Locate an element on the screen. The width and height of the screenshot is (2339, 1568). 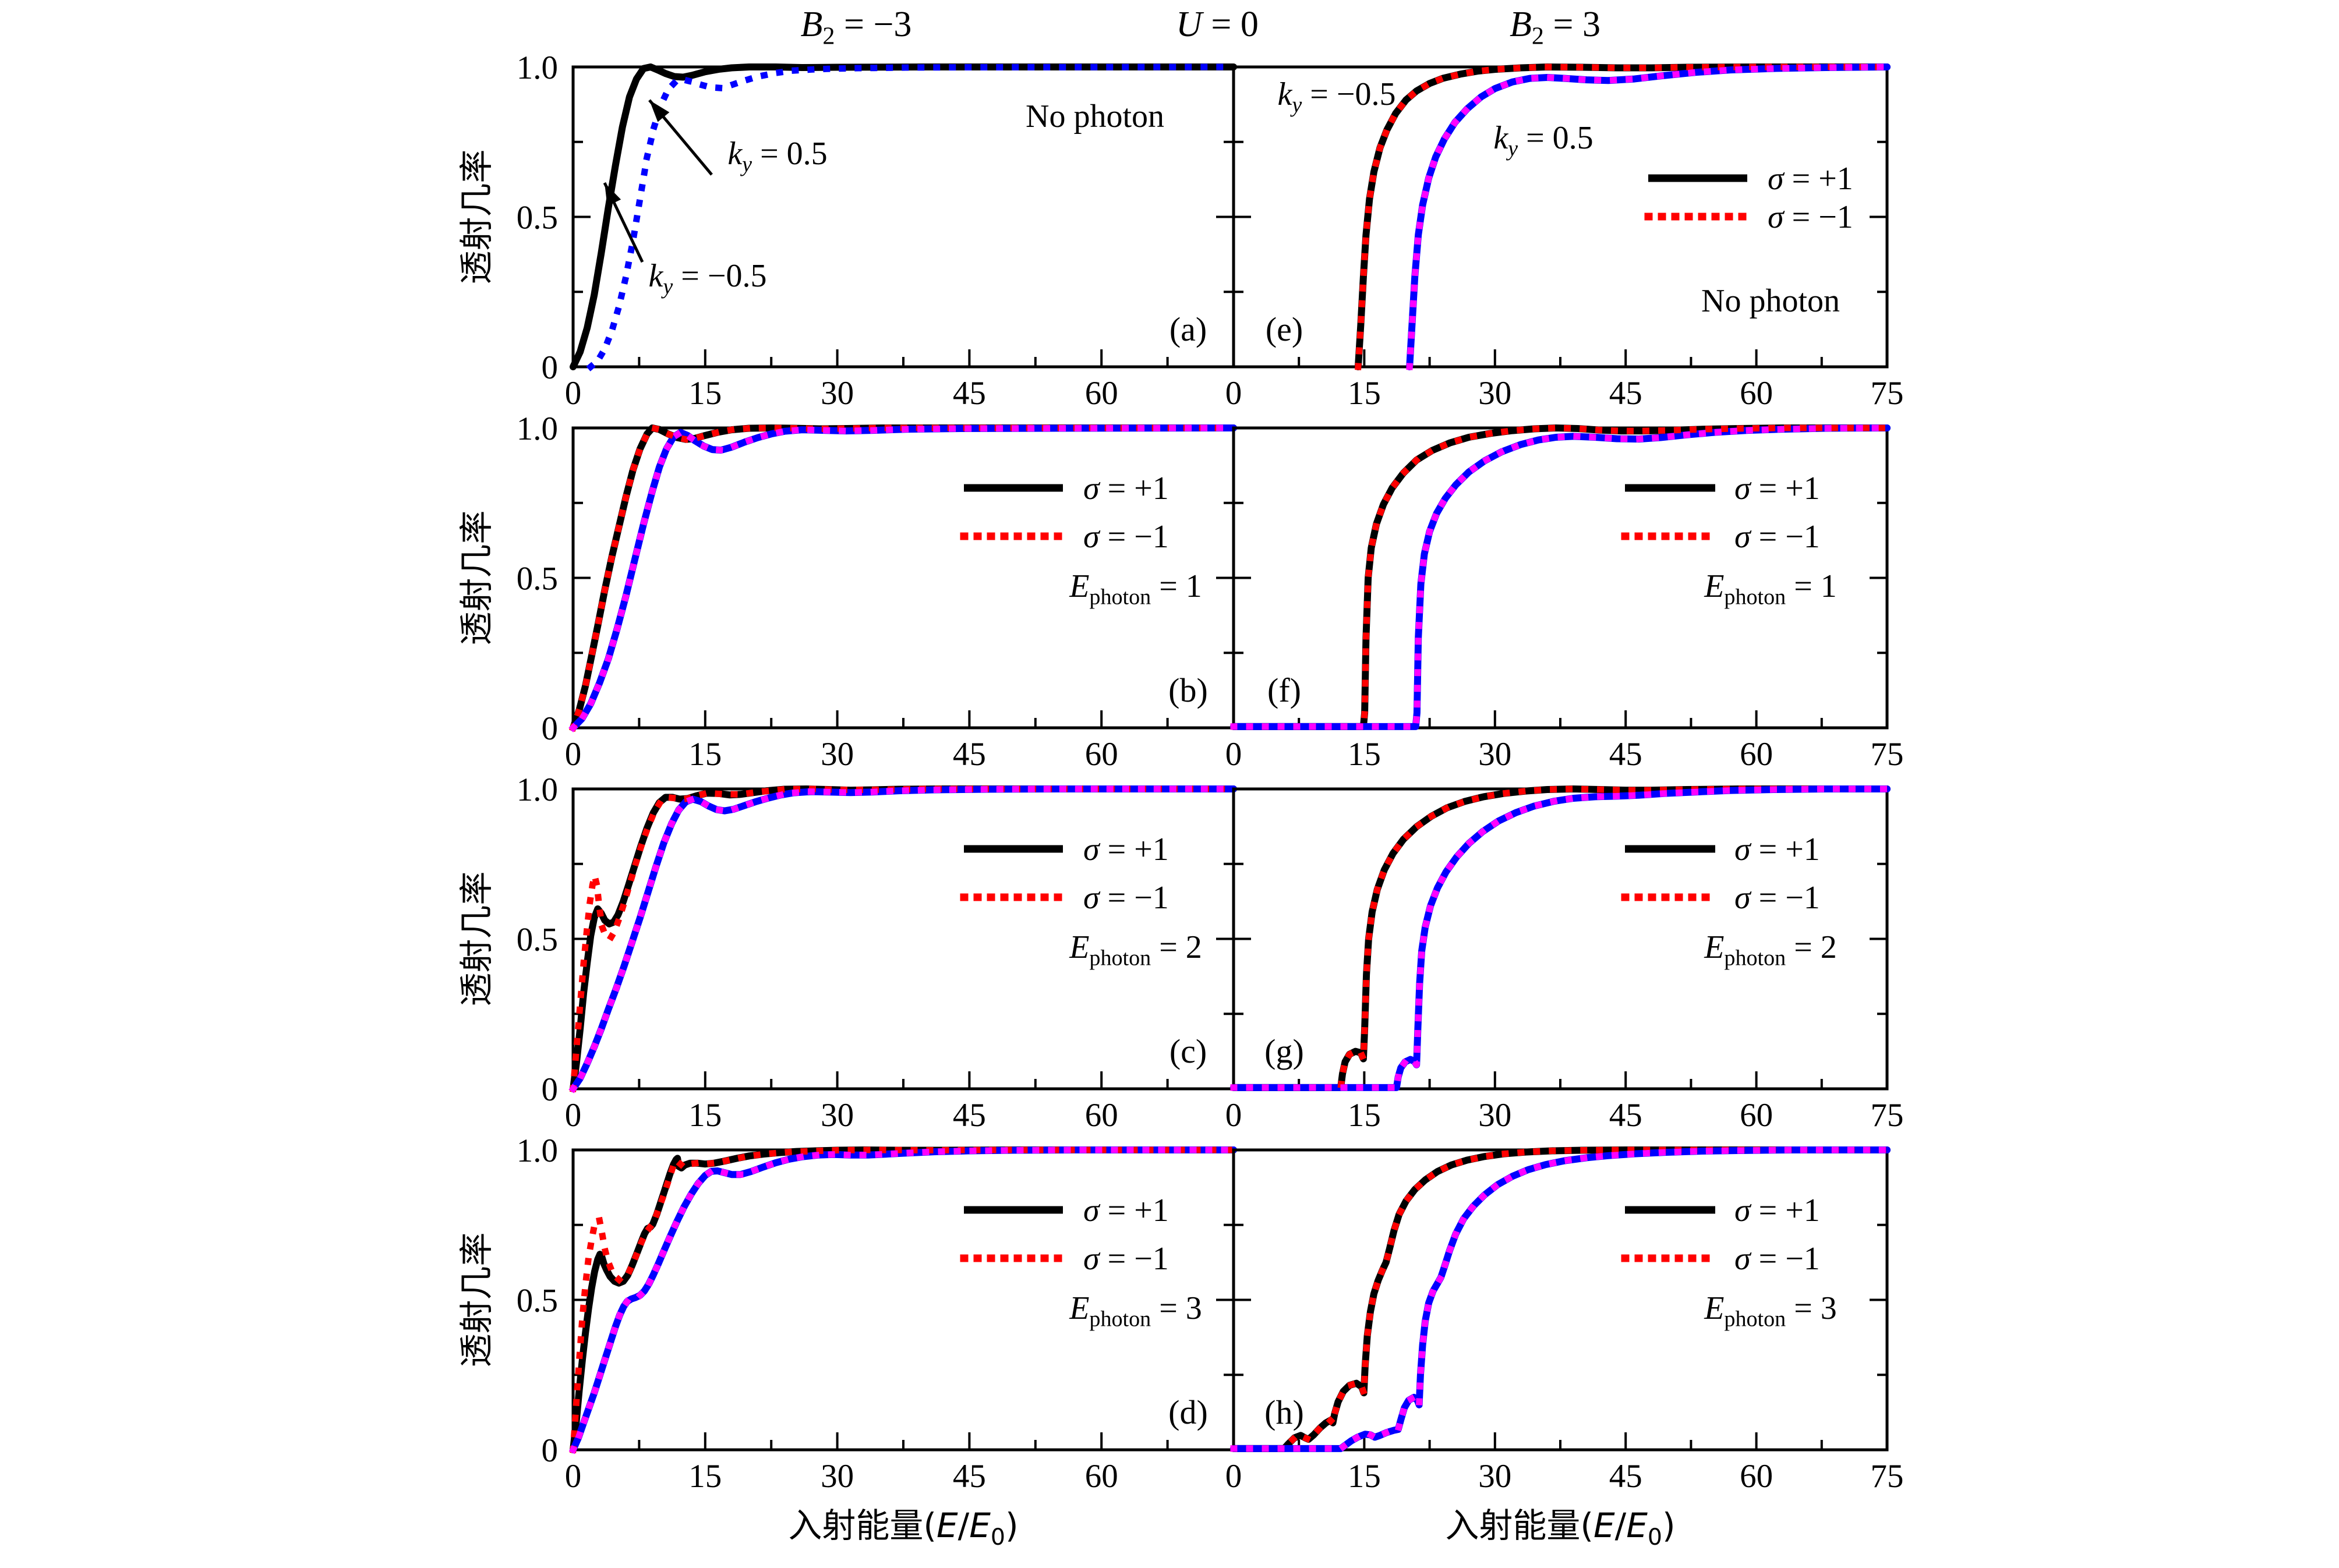
panel-d-legend-label-sigma-plus1: σ = +1 is located at coordinates (1126, 1210).